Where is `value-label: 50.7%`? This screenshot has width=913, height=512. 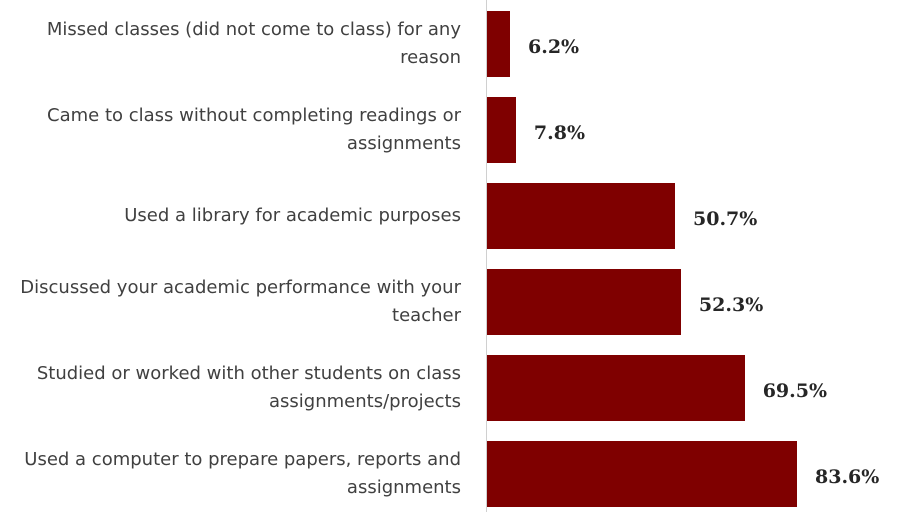
value-label: 50.7% is located at coordinates (725, 219).